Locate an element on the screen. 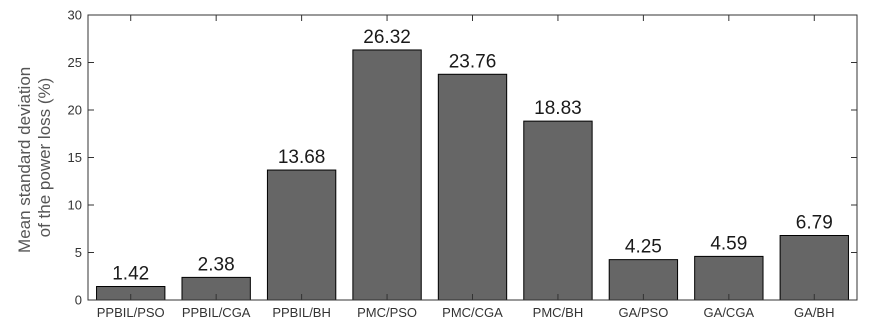 This screenshot has height=325, width=876. bar-ga-bh is located at coordinates (814, 268).